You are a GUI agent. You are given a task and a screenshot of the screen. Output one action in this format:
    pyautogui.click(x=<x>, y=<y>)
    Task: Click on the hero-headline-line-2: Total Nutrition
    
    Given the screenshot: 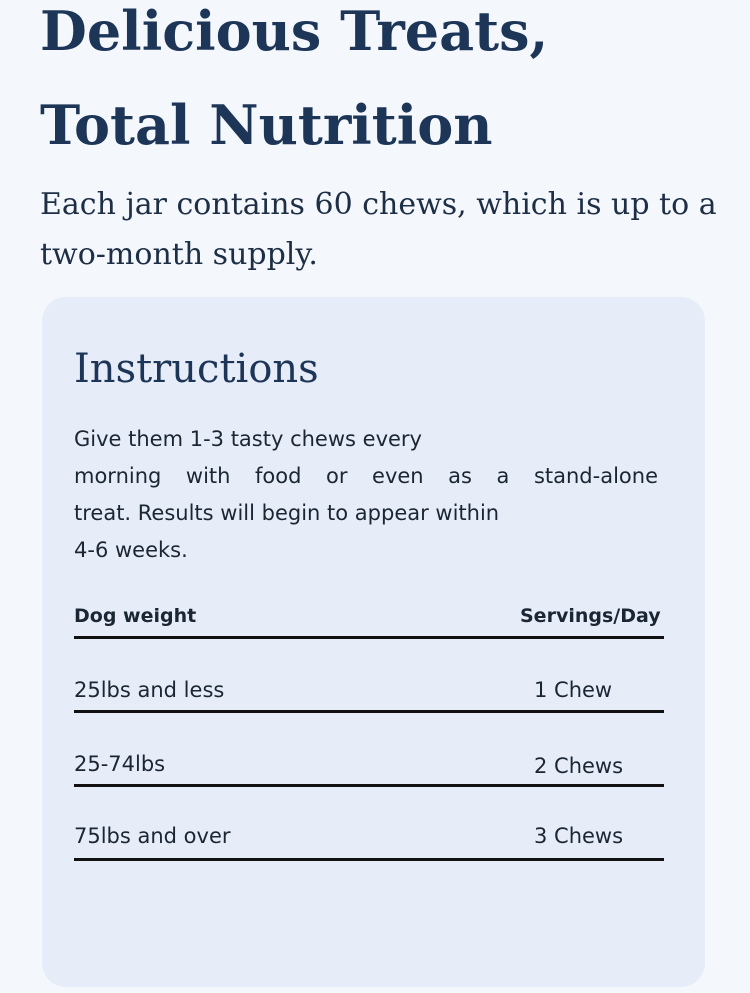 What is the action you would take?
    pyautogui.click(x=266, y=125)
    